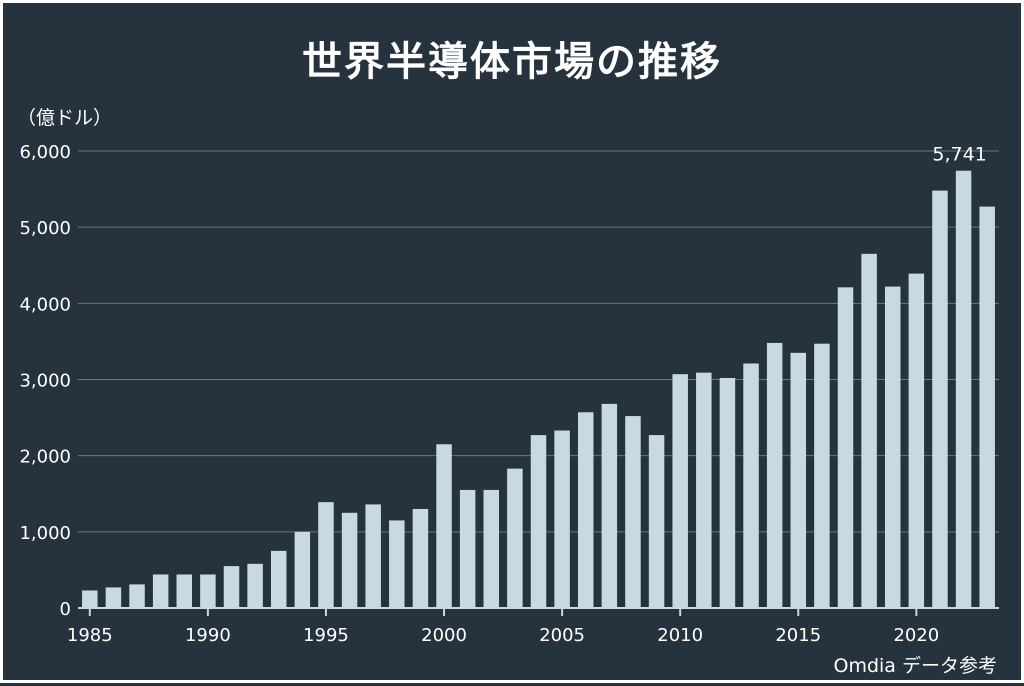 The image size is (1024, 686). Describe the element at coordinates (373, 556) in the screenshot. I see `bar-1997` at that location.